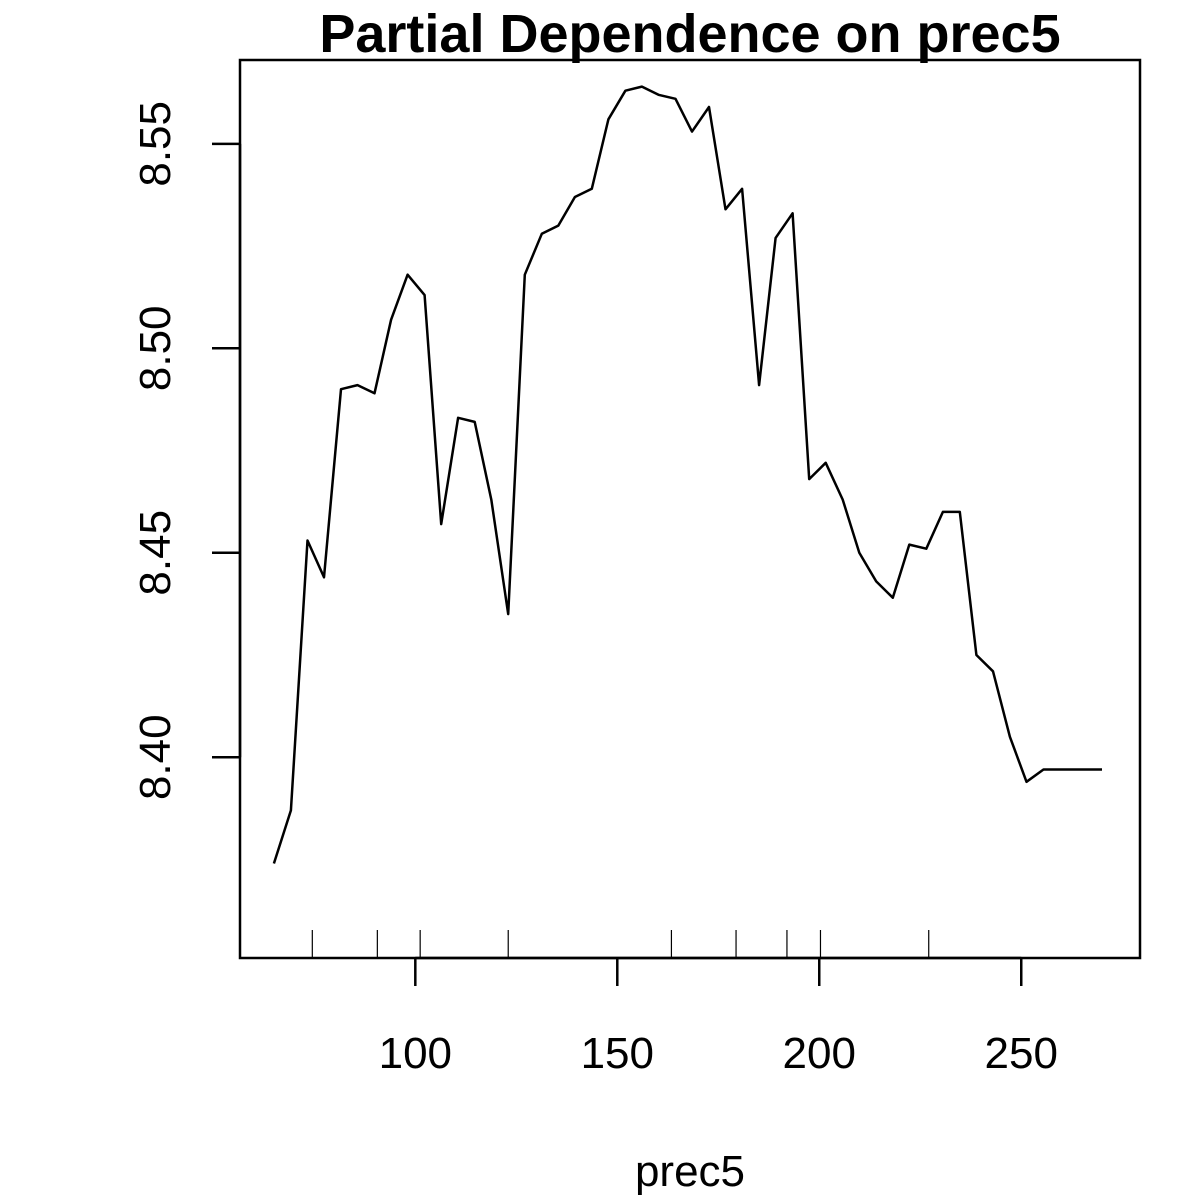  Describe the element at coordinates (718, 1017) in the screenshot. I see `x-axis: 100 150 200 250` at that location.